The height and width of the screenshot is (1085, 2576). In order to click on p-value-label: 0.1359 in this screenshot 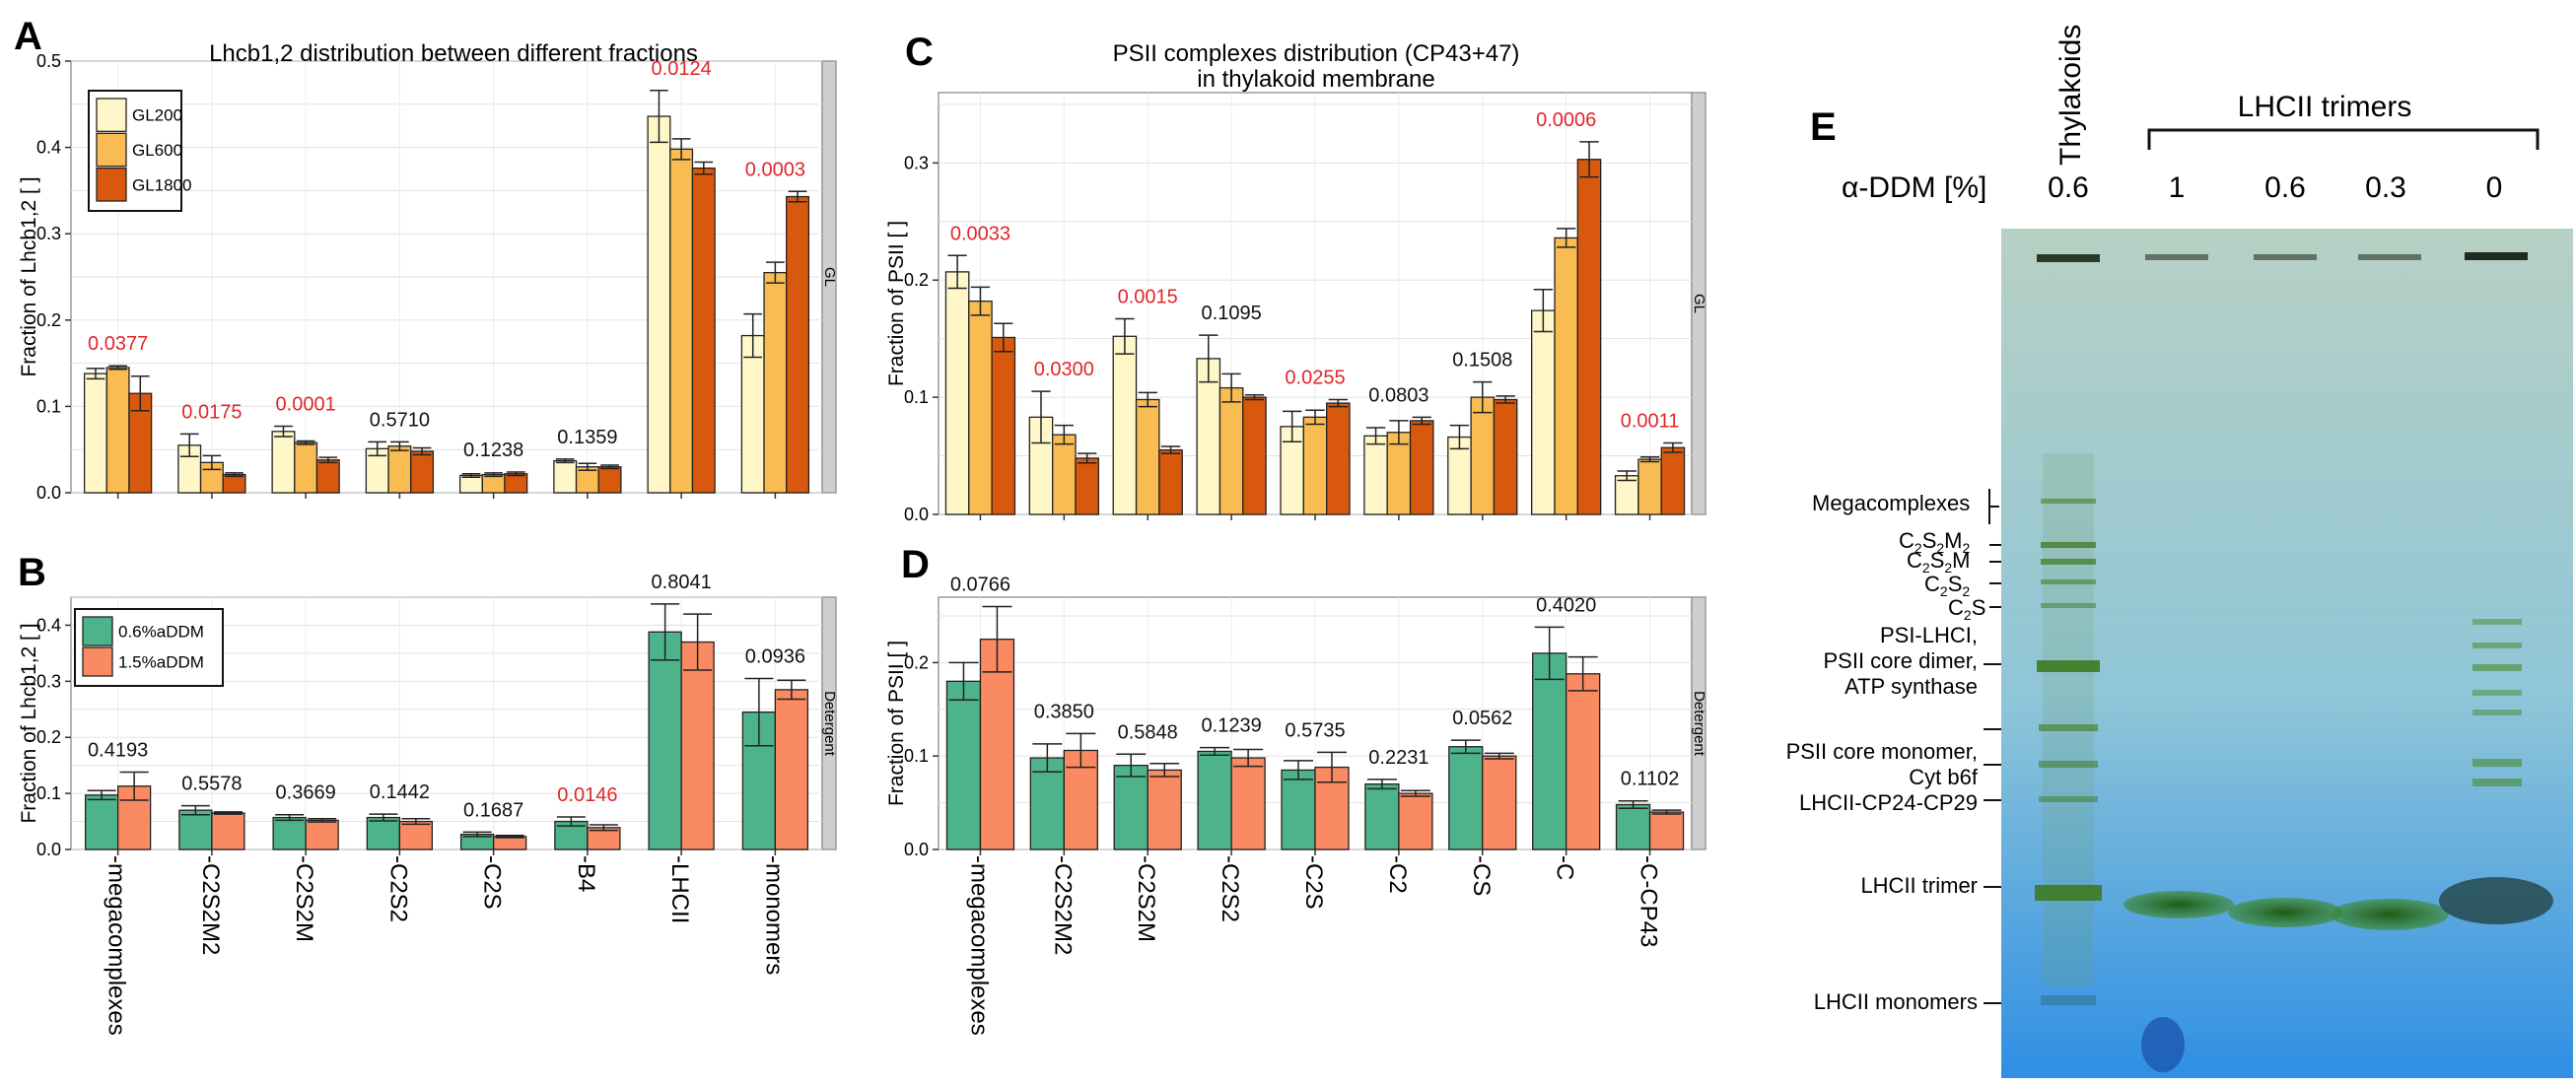, I will do `click(587, 438)`.